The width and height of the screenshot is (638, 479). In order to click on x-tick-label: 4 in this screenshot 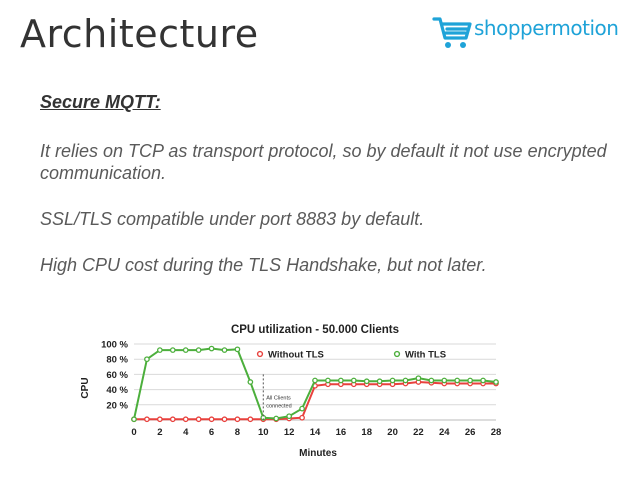, I will do `click(186, 432)`.